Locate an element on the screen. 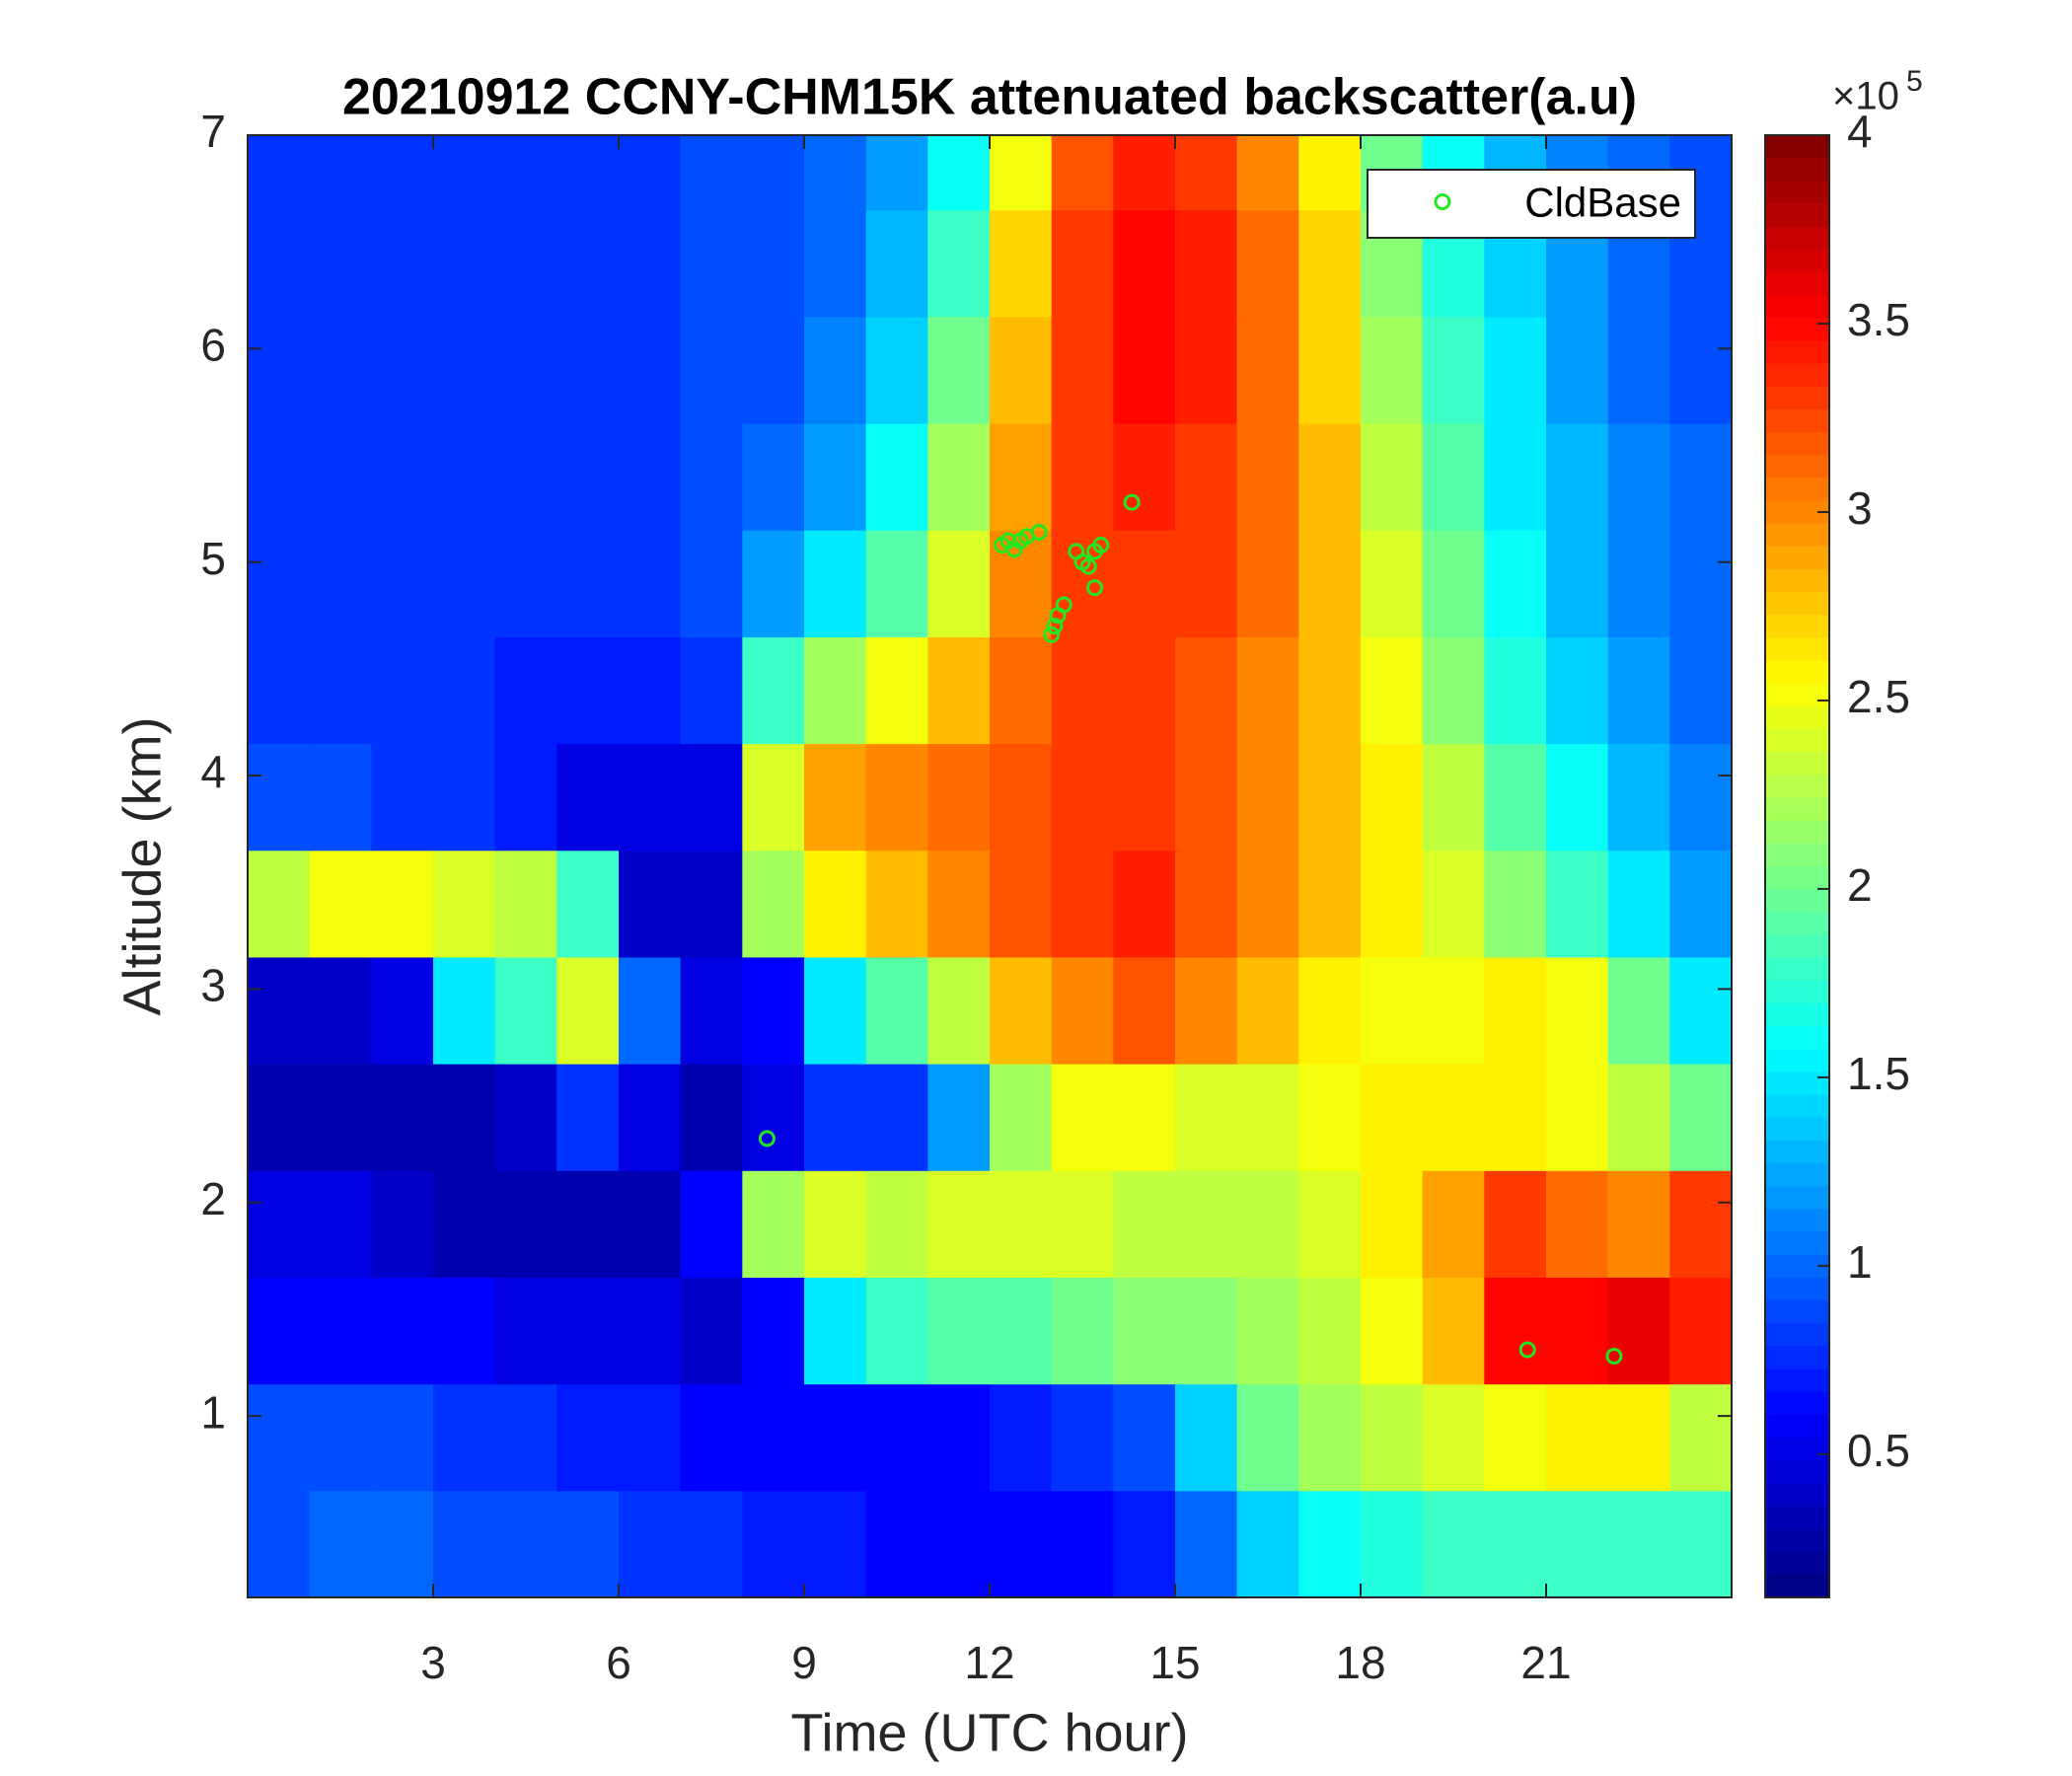 This screenshot has height=1776, width=2072. x-tick-label: 9 is located at coordinates (804, 1662).